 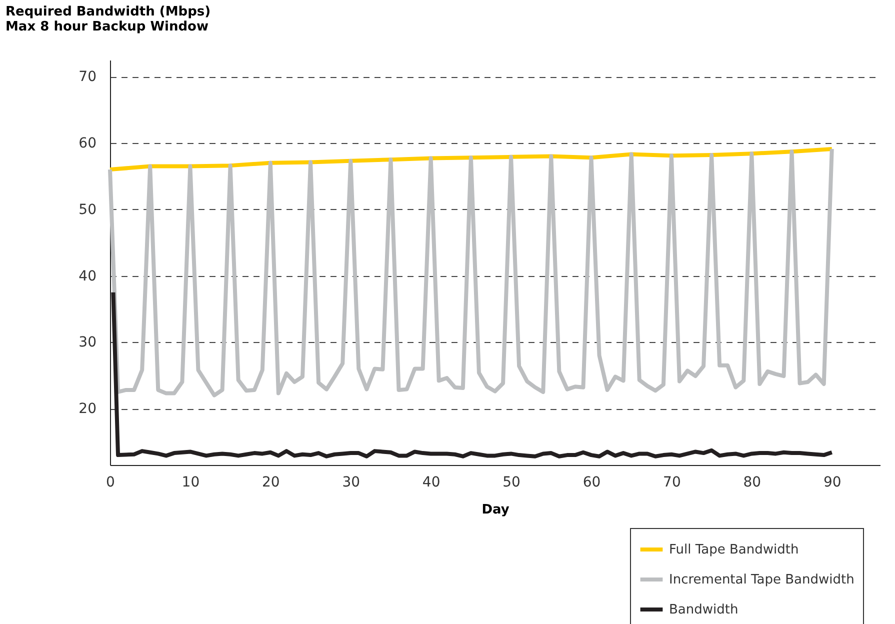 What do you see at coordinates (431, 482) in the screenshot?
I see `x-tick-label: 40` at bounding box center [431, 482].